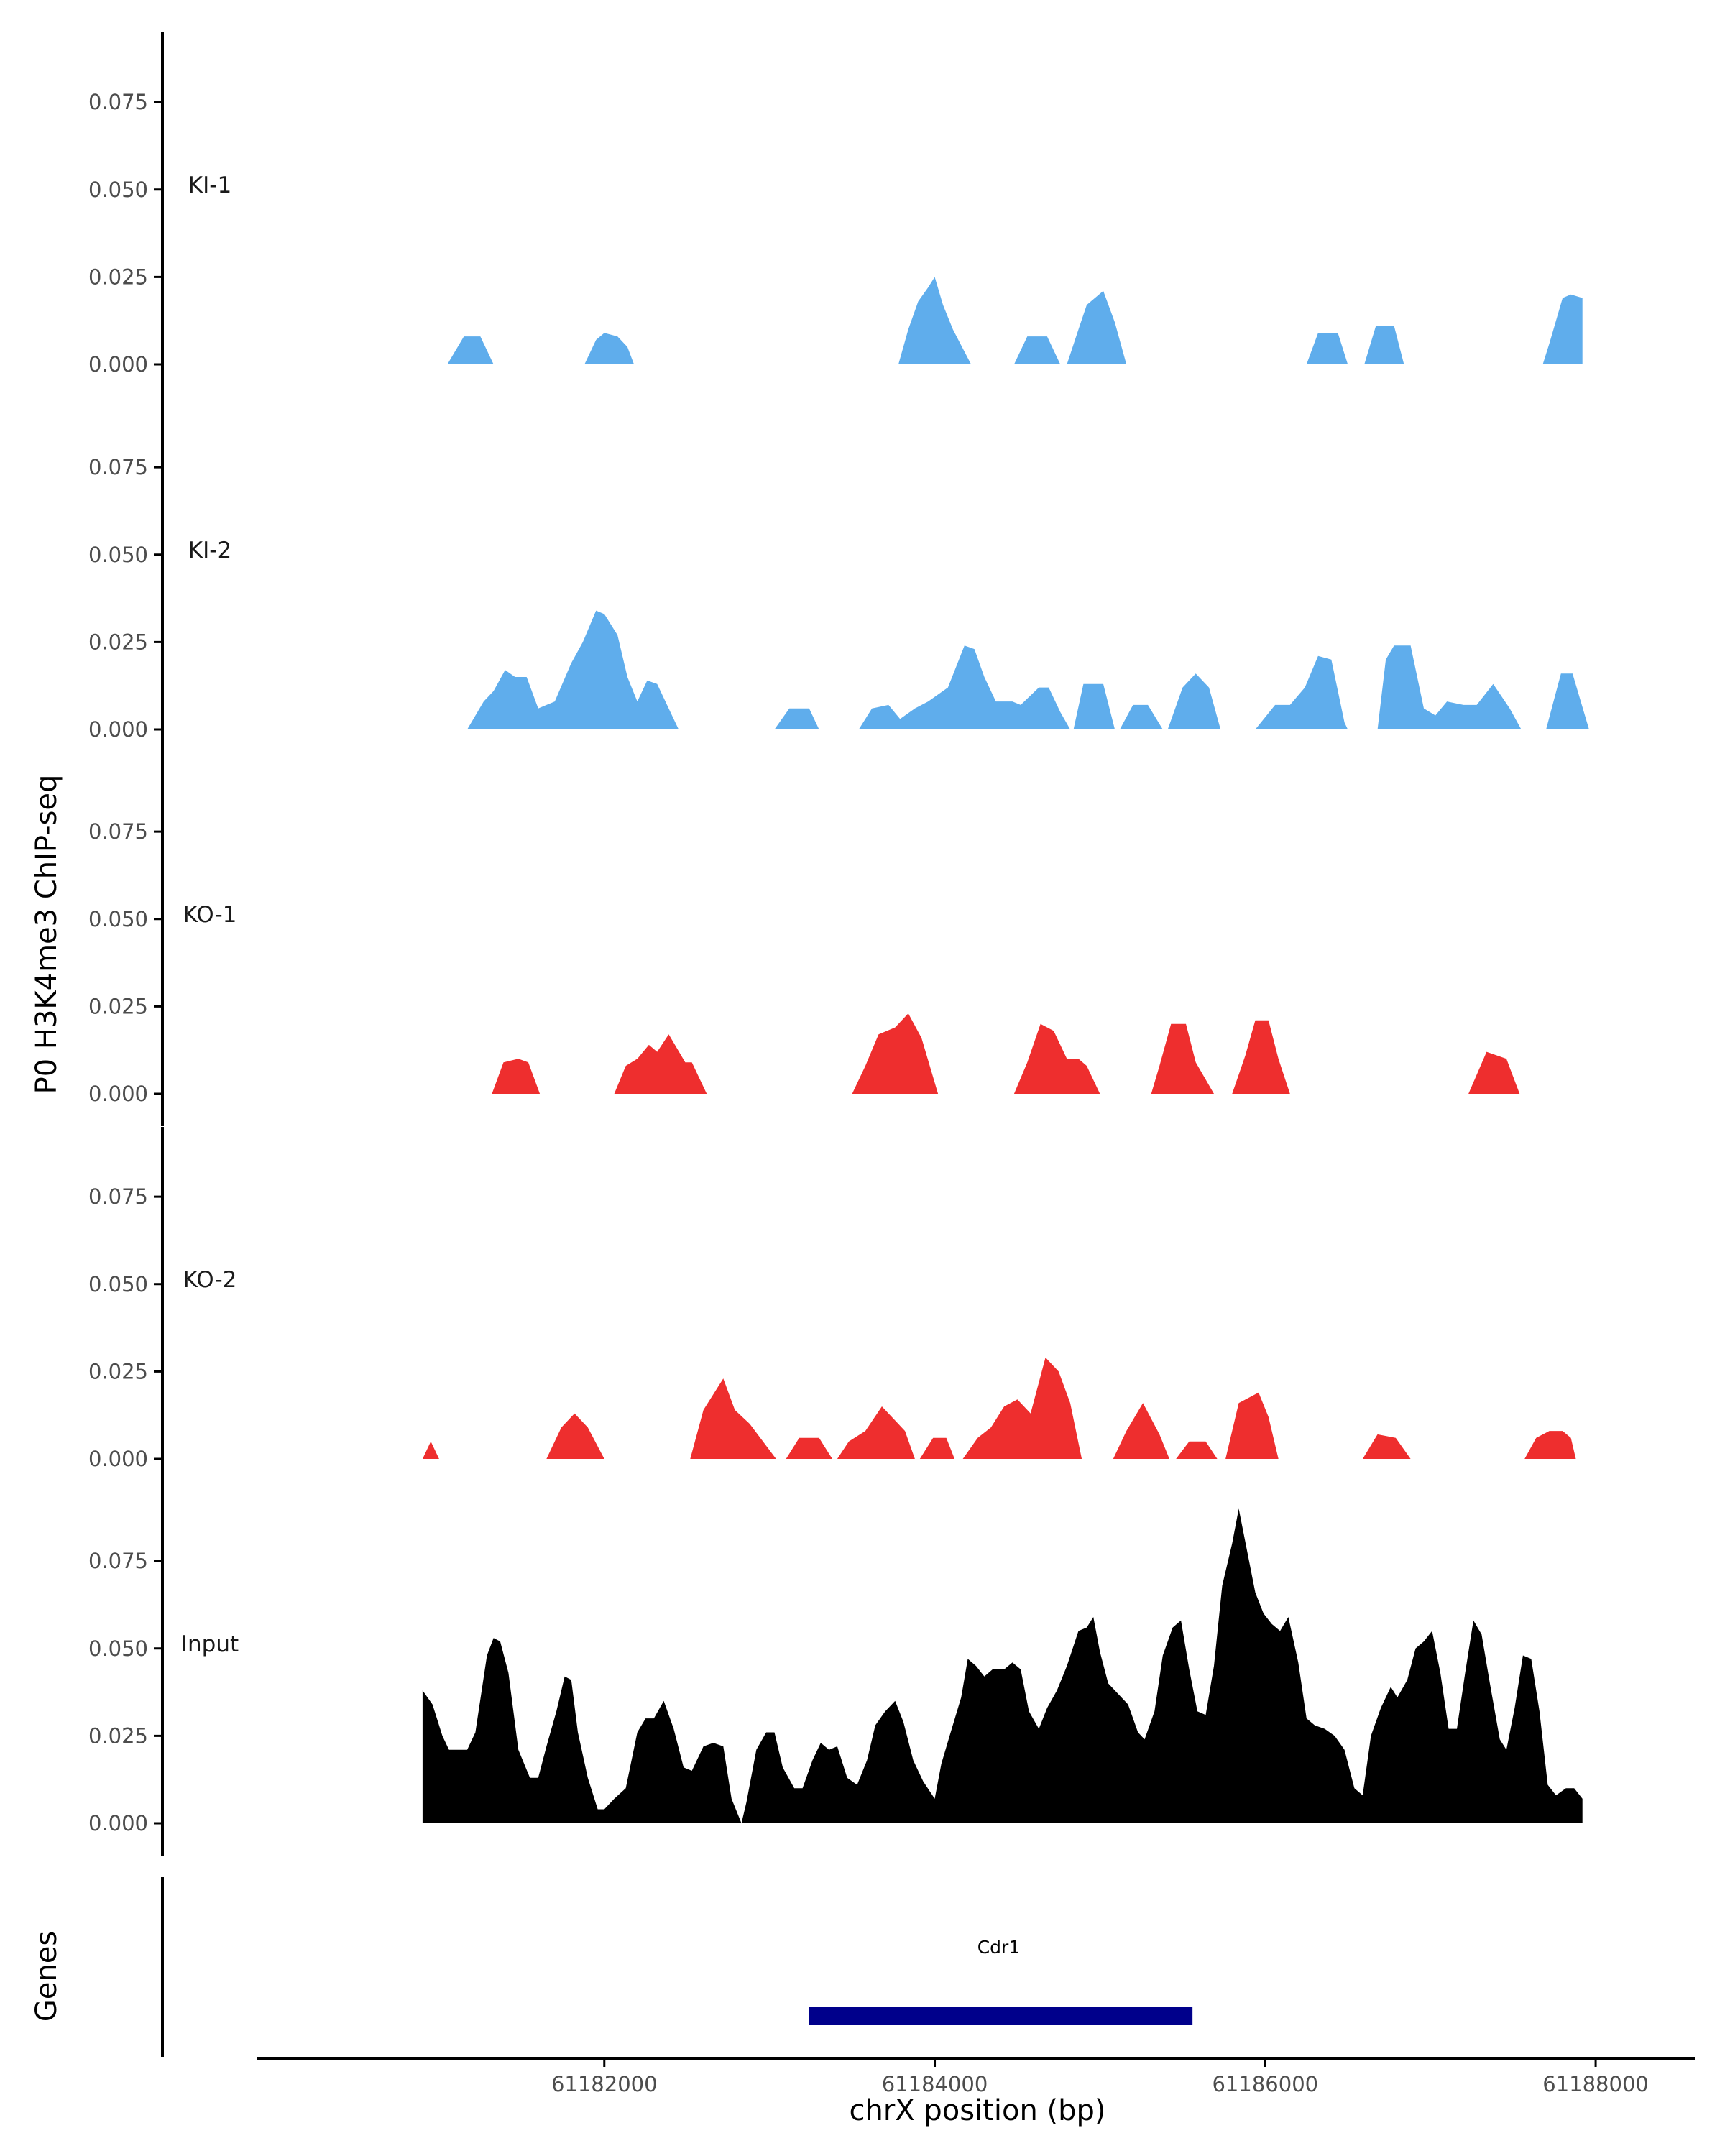 The width and height of the screenshot is (1725, 2156). Describe the element at coordinates (835, 214) in the screenshot. I see `track-panel-ki-1: 0.000 0.025 0.050 0.075 KI-1` at that location.